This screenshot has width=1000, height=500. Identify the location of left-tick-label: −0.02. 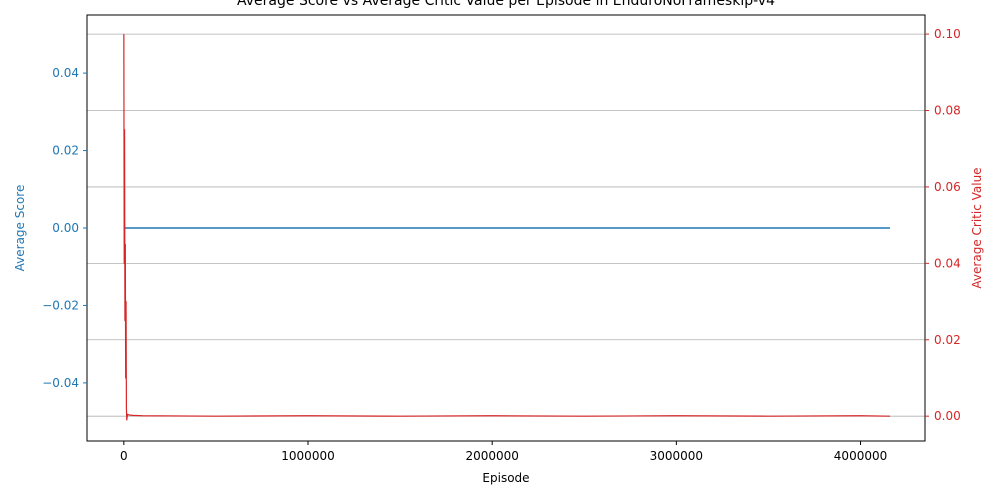
(60, 305).